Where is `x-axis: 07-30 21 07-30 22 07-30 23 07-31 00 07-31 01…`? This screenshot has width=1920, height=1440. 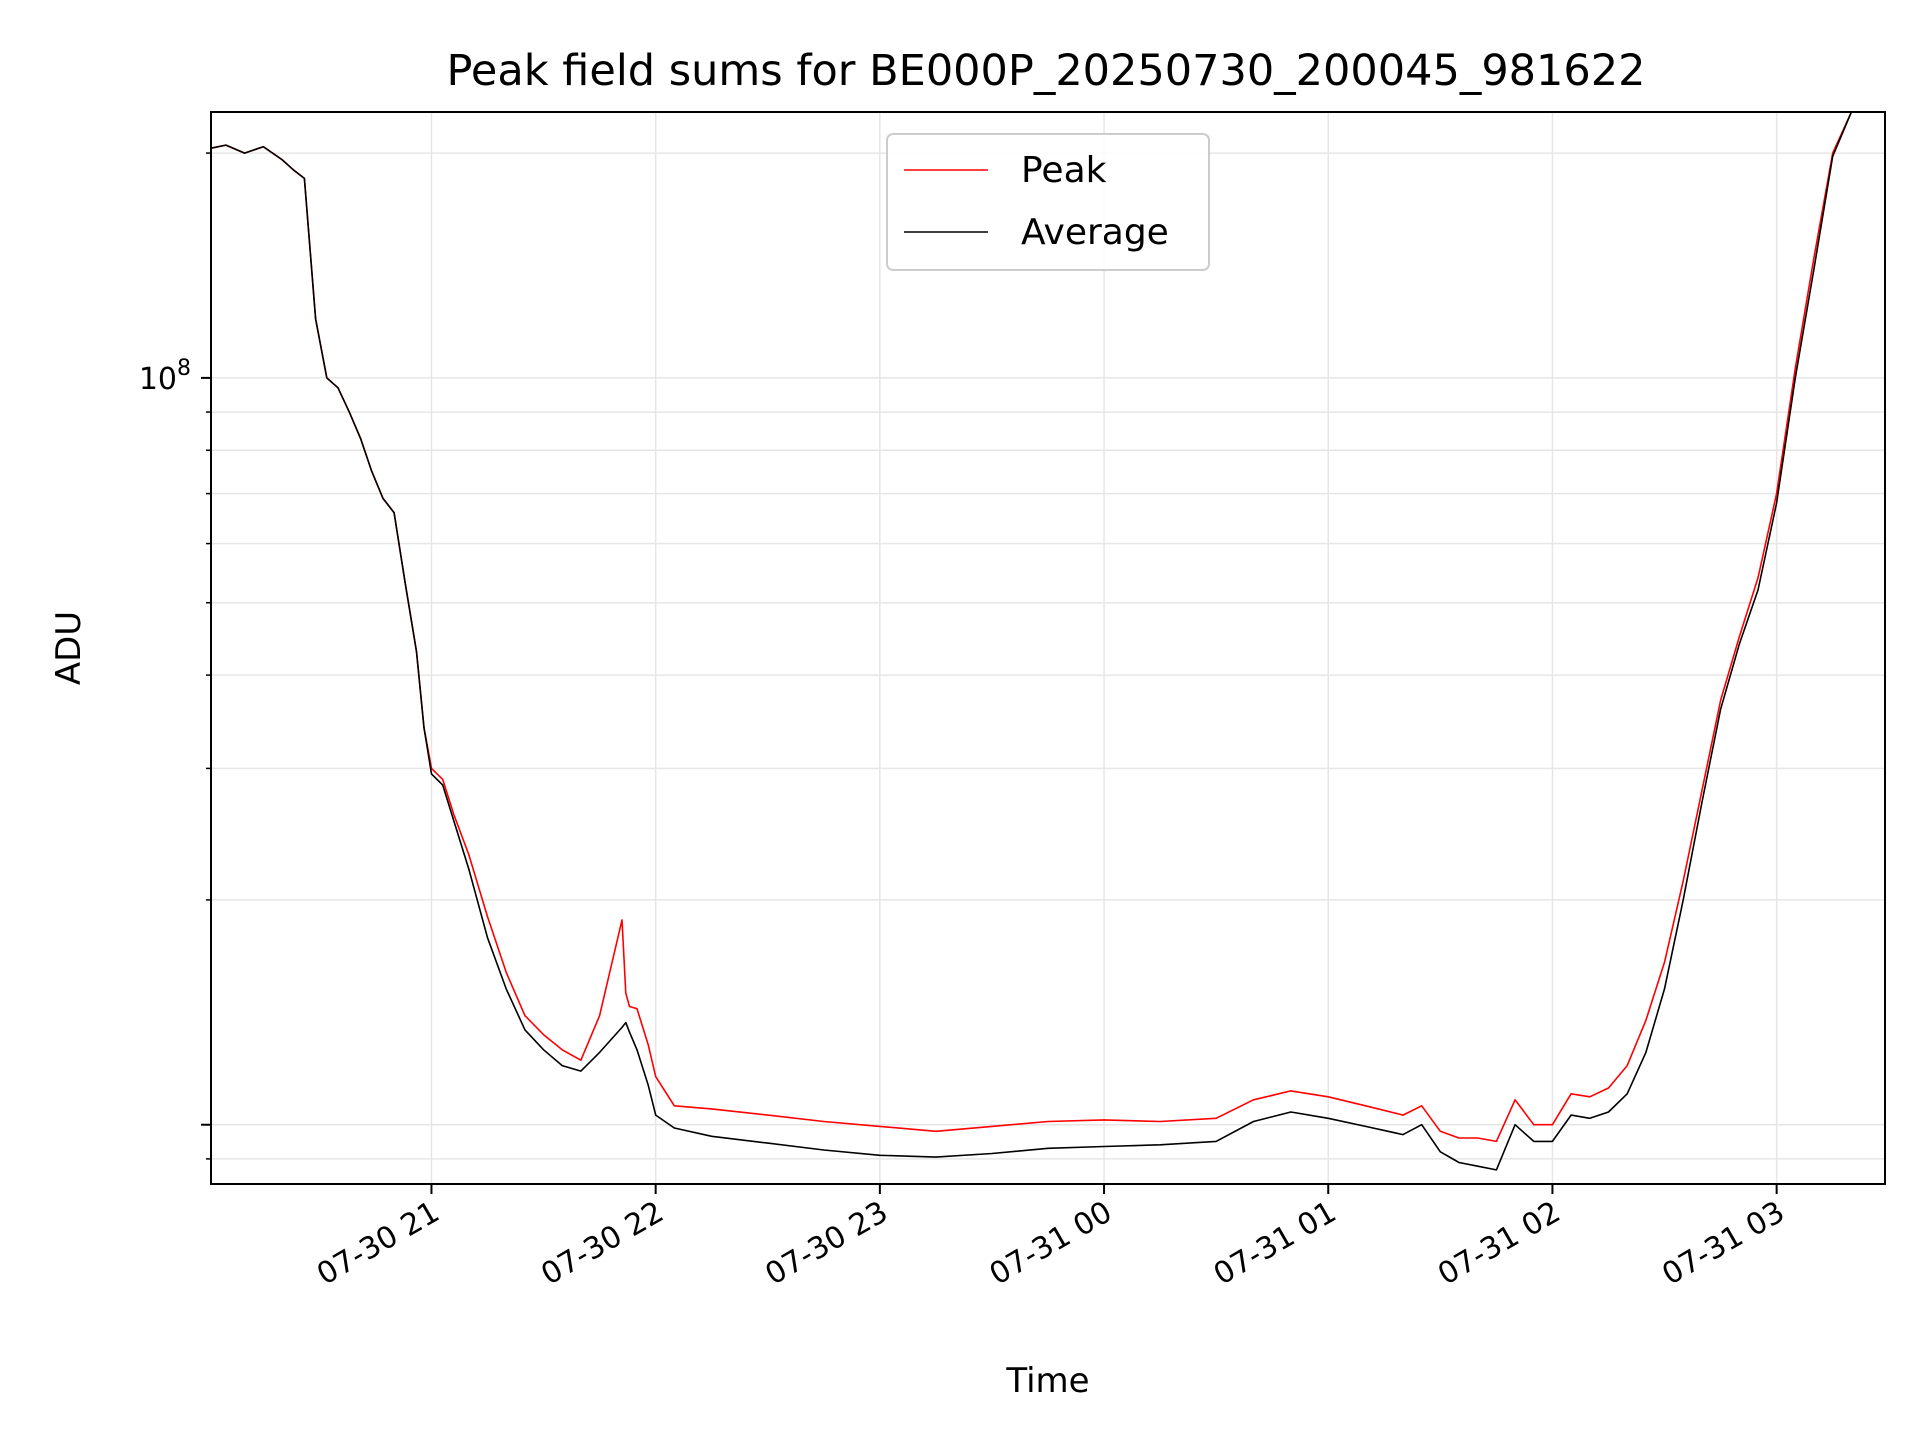 x-axis: 07-30 21 07-30 22 07-30 23 07-31 00 07-31 01… is located at coordinates (1051, 1238).